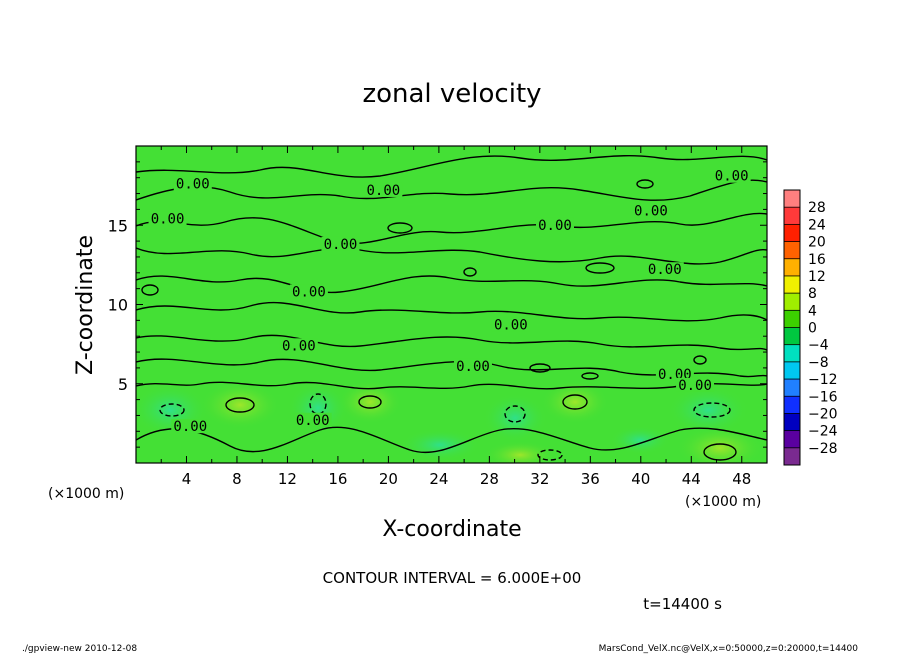  I want to click on contour-interval: CONTOUR INTERVAL = 6.000E+00, so click(452, 578).